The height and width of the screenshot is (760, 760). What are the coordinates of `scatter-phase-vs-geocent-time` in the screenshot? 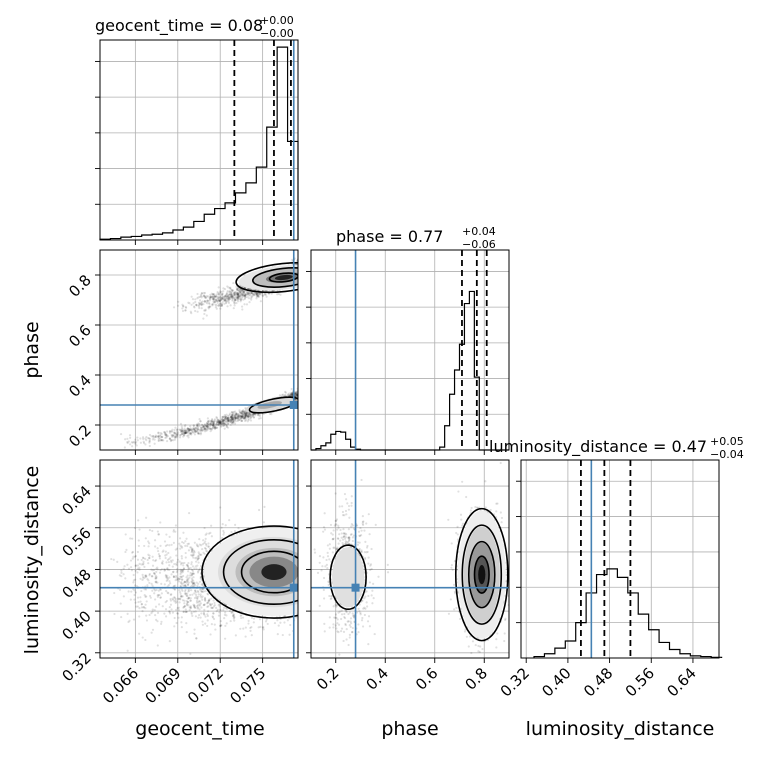 It's located at (197, 352).